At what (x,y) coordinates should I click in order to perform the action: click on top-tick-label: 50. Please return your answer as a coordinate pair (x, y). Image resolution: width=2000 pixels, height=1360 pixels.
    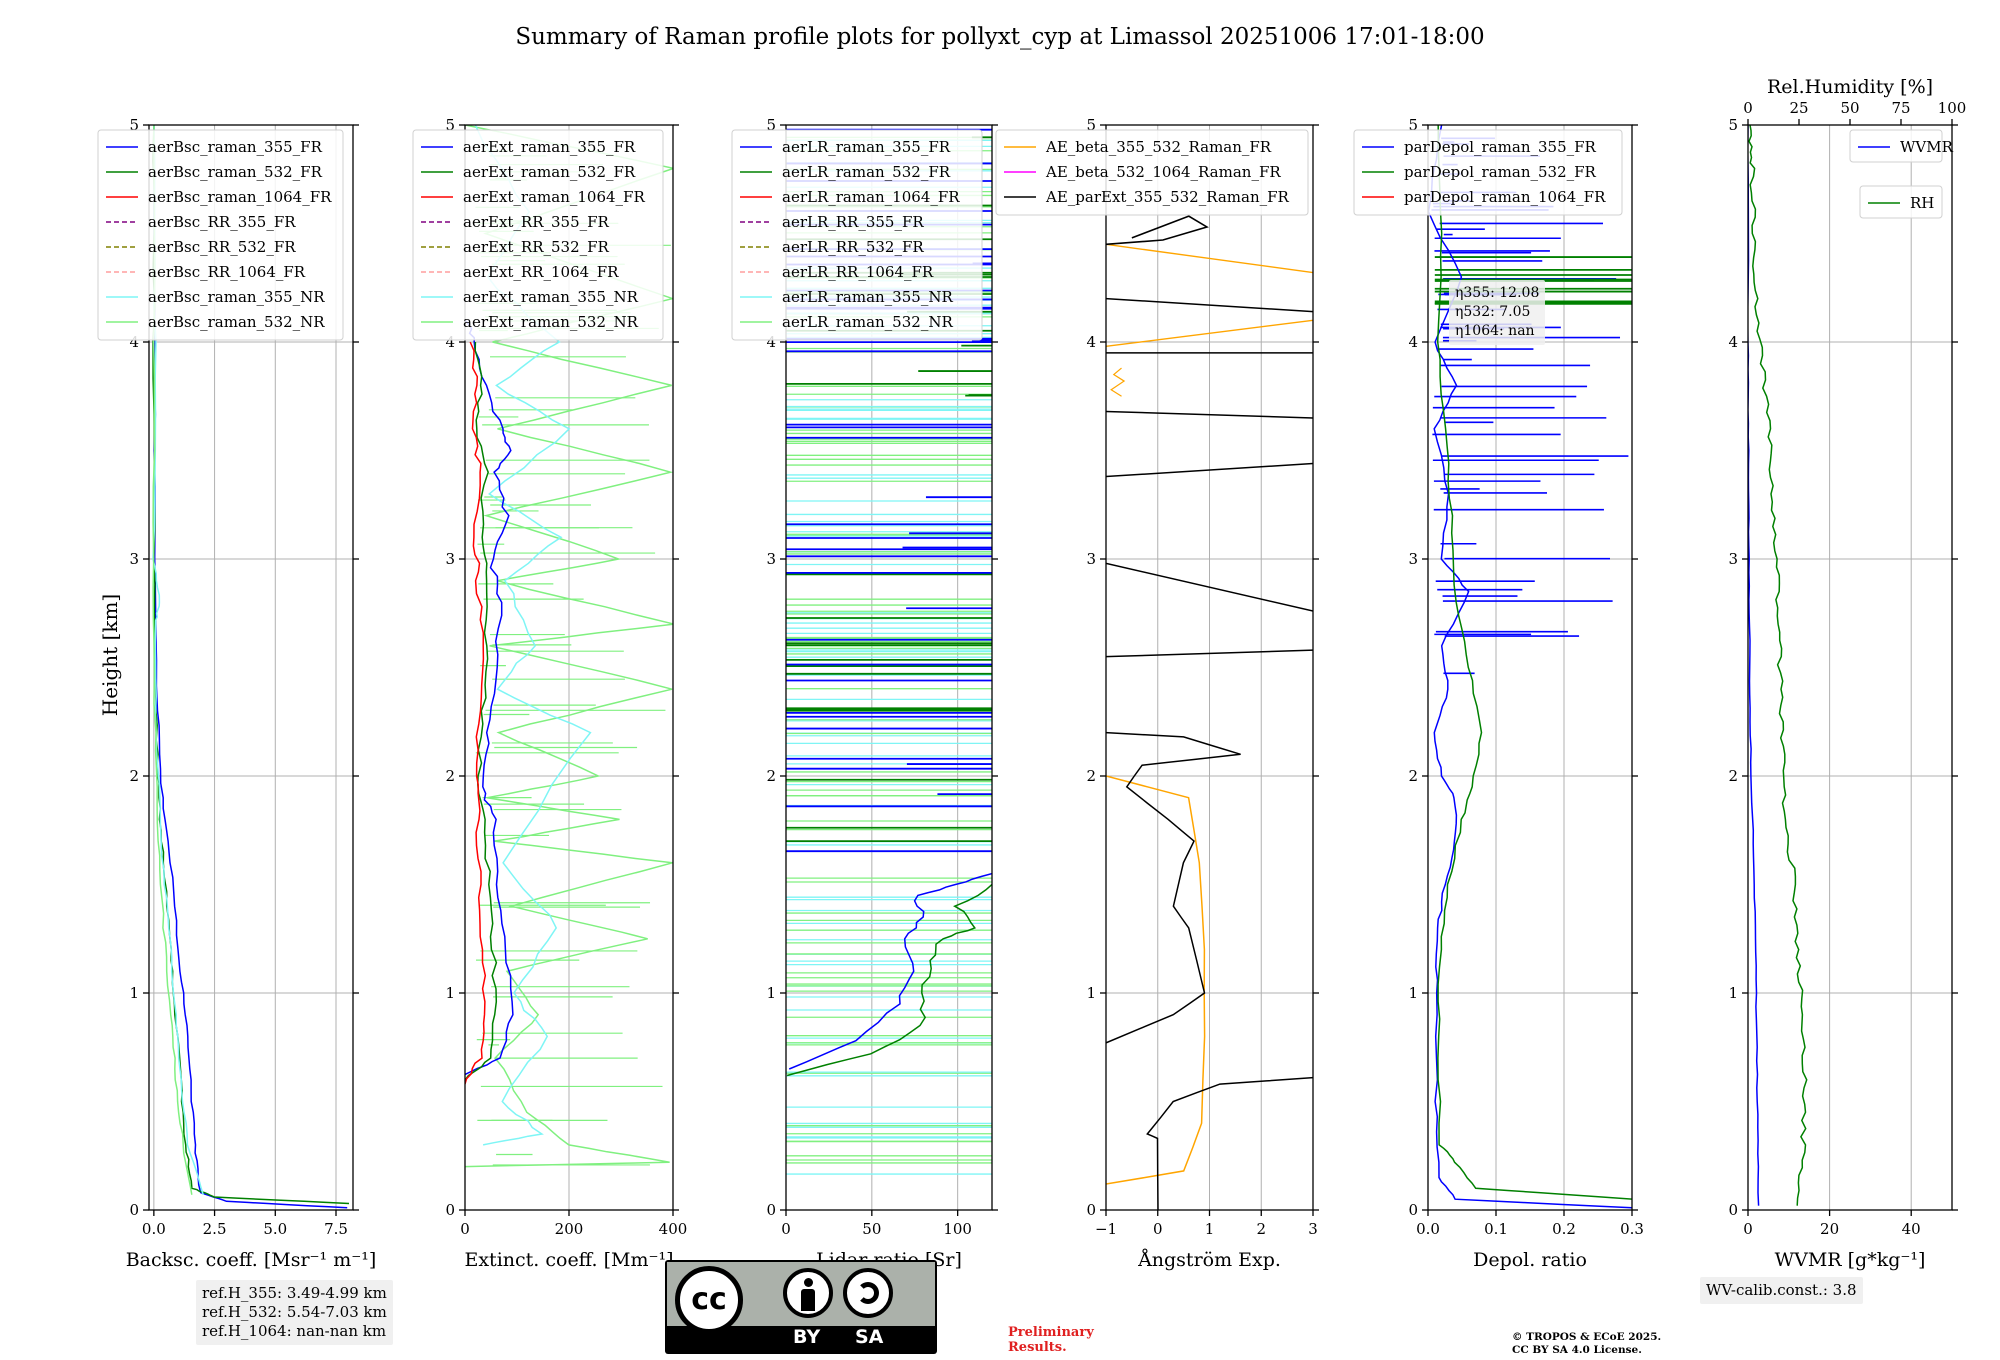
    Looking at the image, I should click on (1849, 108).